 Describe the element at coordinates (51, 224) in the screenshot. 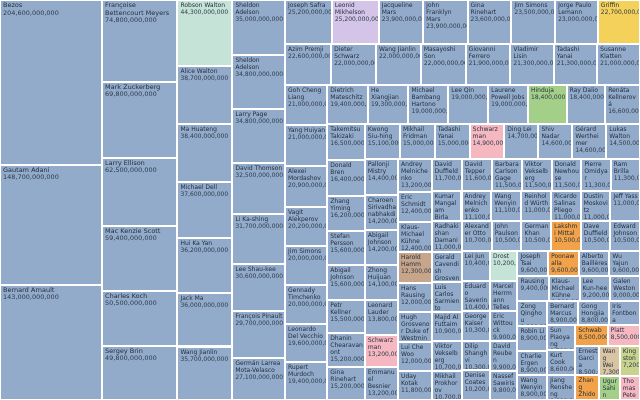

I see `treemap-cell-gautam-adani: Gautam Adani 148,700,000,000` at that location.